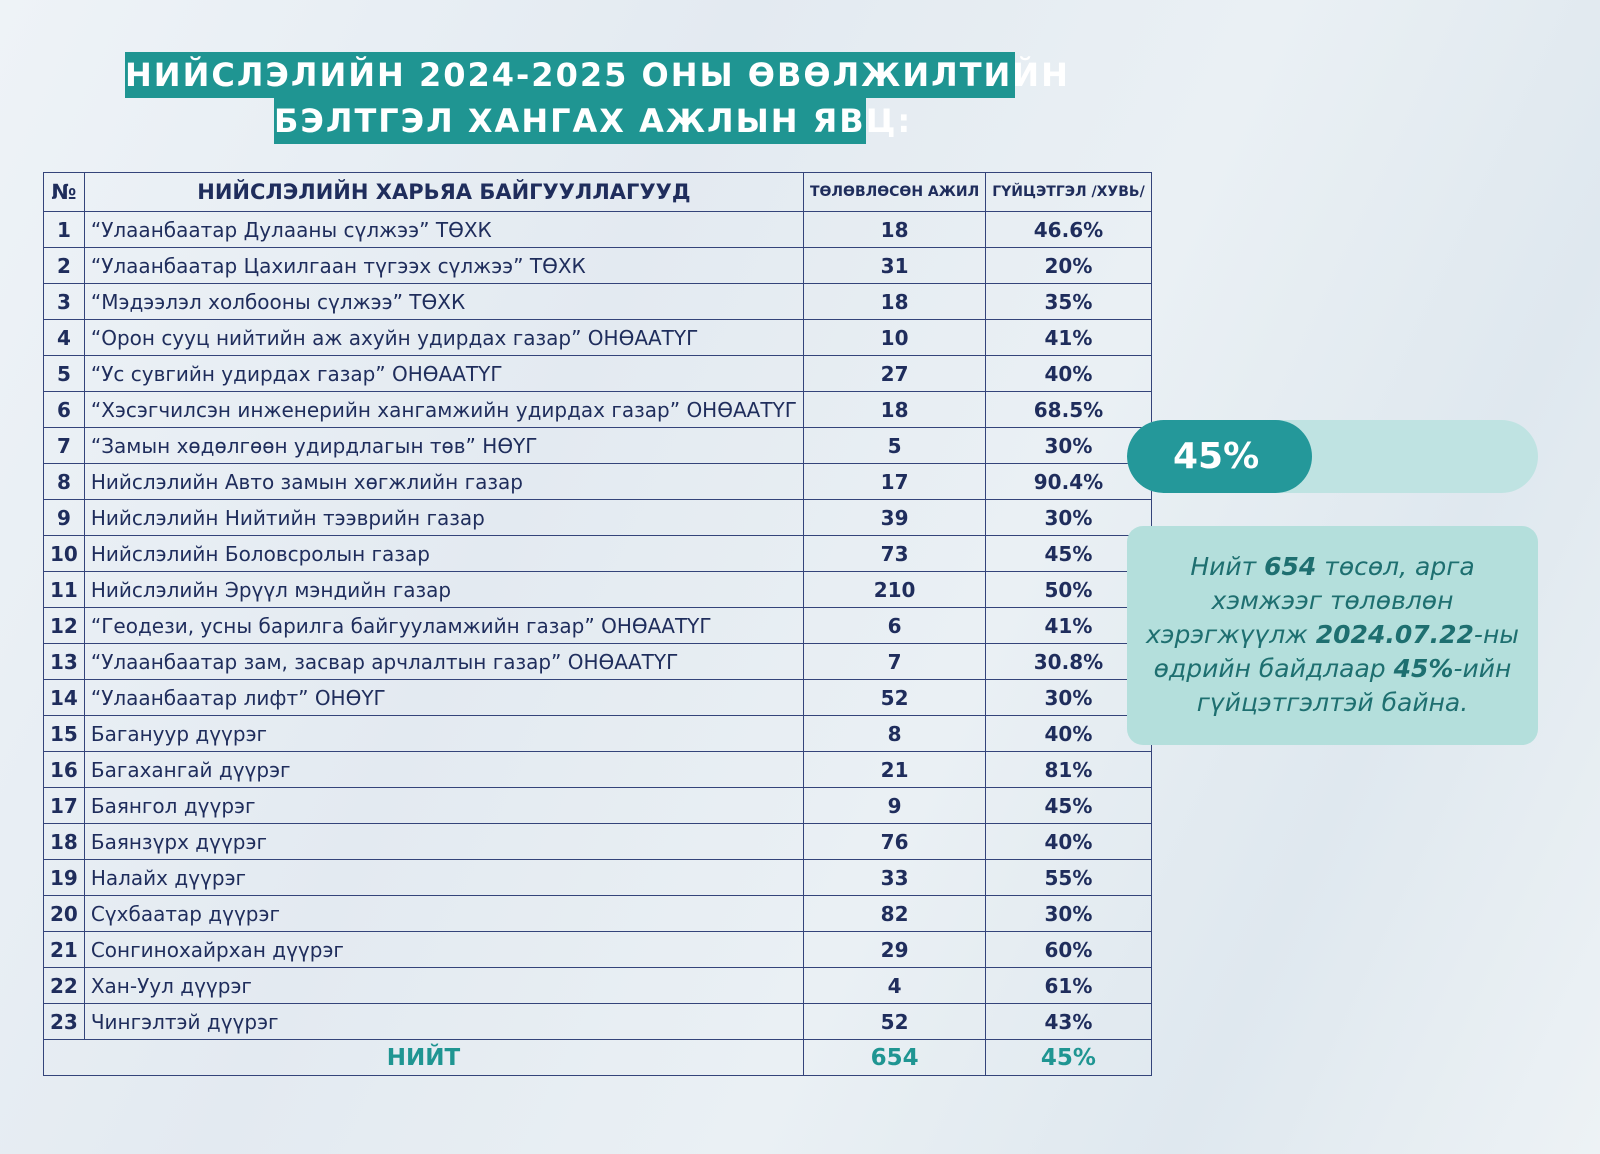 Image resolution: width=1600 pixels, height=1154 pixels. What do you see at coordinates (1068, 265) in the screenshot?
I see `completion: 20%` at bounding box center [1068, 265].